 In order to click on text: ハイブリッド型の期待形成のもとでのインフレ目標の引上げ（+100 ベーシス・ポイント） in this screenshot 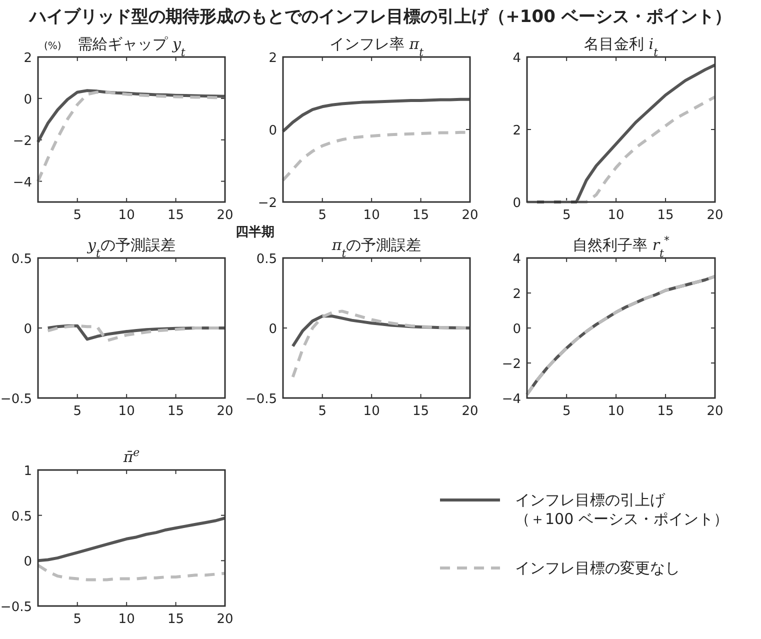, I will do `click(380, 17)`.